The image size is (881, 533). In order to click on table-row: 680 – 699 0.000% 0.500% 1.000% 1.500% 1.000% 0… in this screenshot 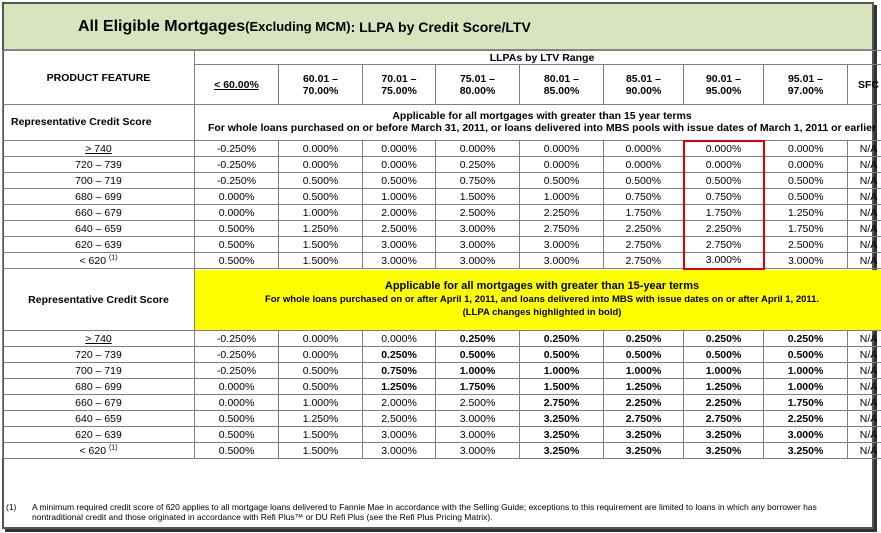, I will do `click(441, 196)`.